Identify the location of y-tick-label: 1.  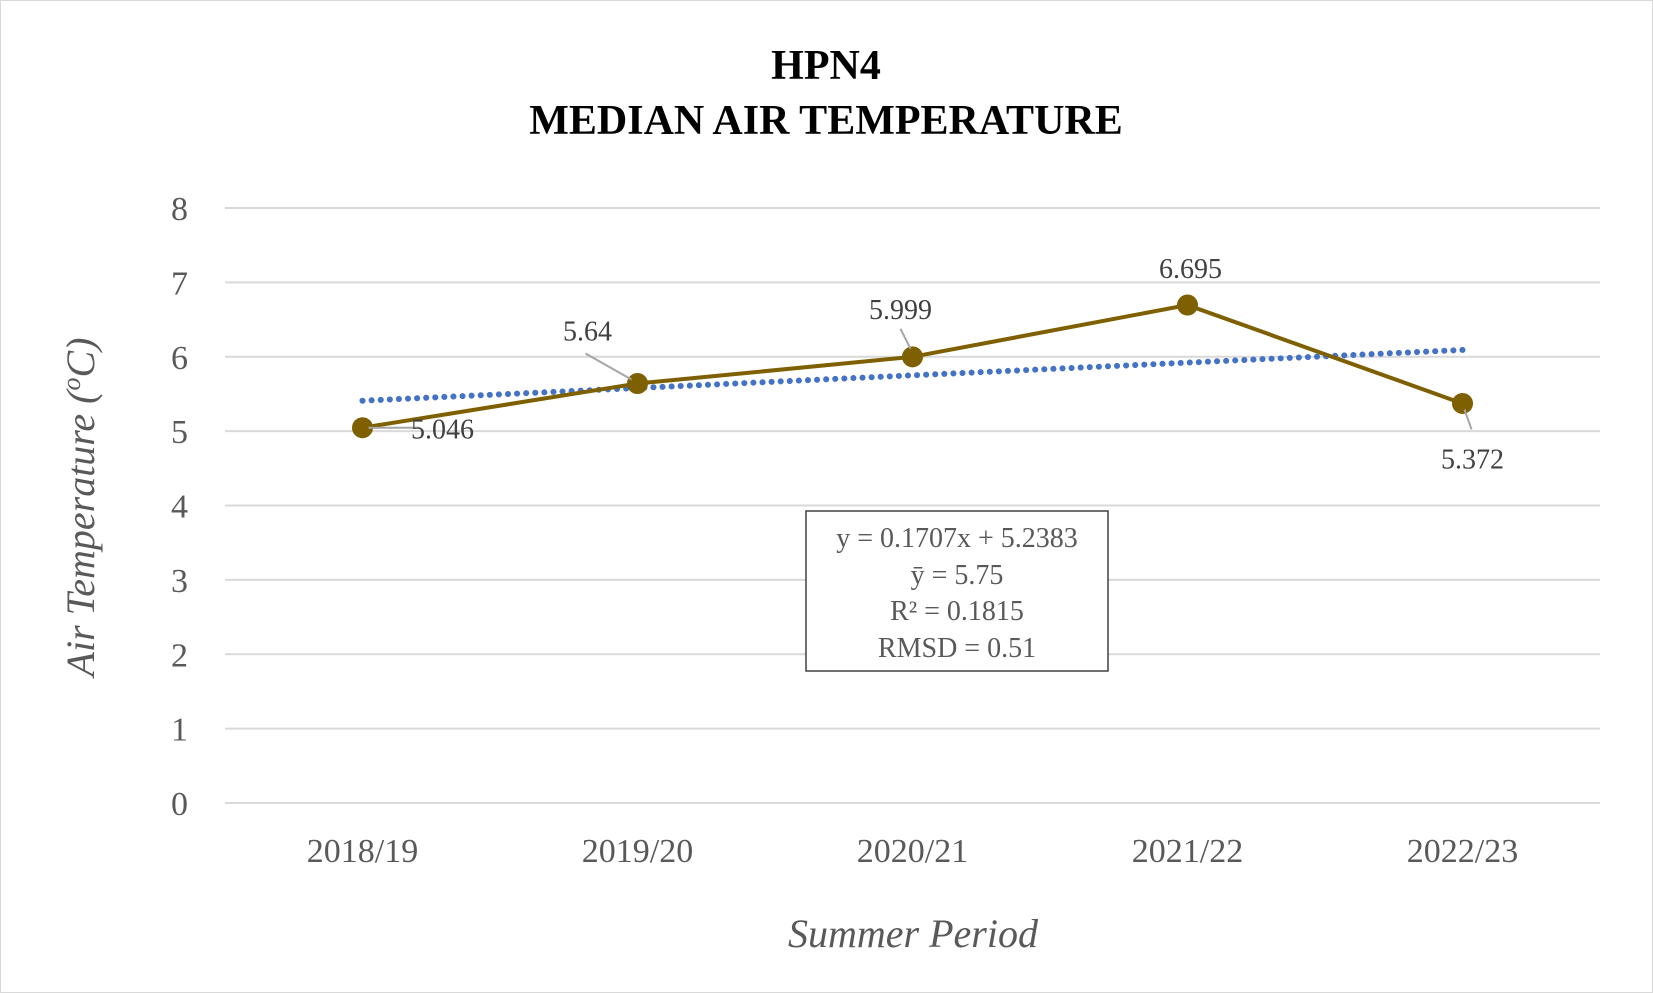
(179, 730).